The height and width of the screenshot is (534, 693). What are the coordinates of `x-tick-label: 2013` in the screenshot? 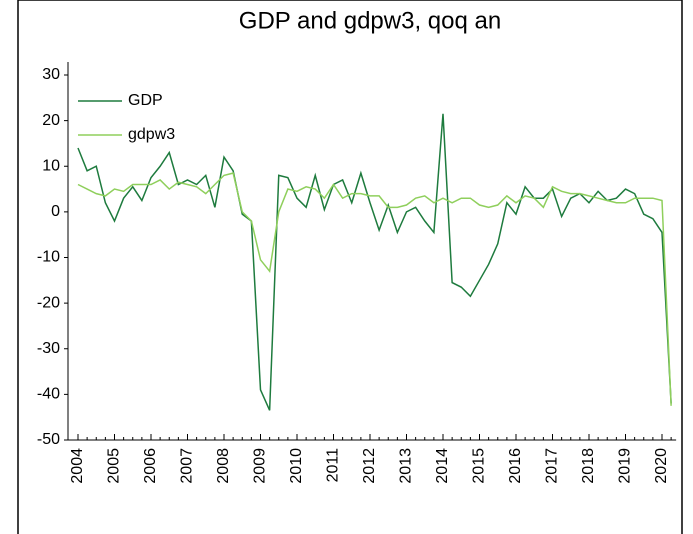 It's located at (406, 466).